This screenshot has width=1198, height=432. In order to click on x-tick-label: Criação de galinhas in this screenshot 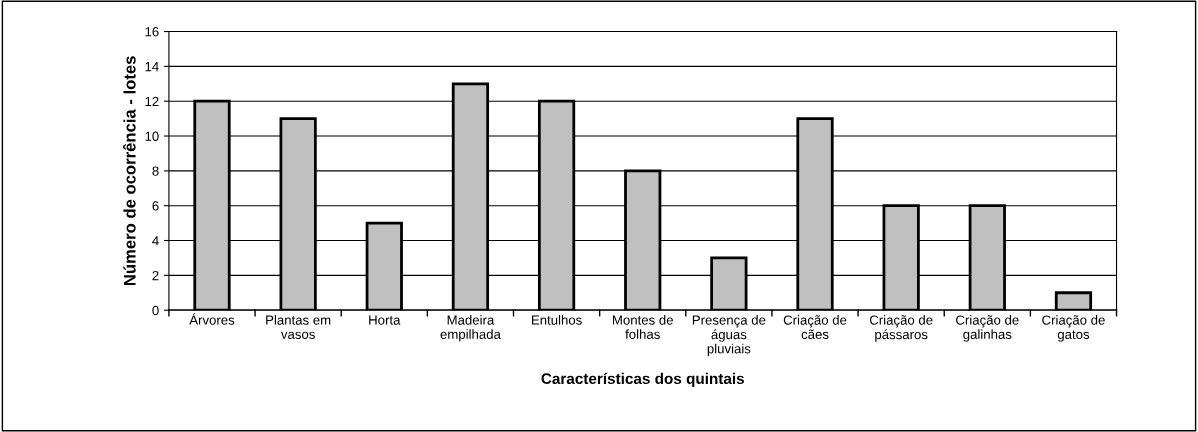, I will do `click(987, 328)`.